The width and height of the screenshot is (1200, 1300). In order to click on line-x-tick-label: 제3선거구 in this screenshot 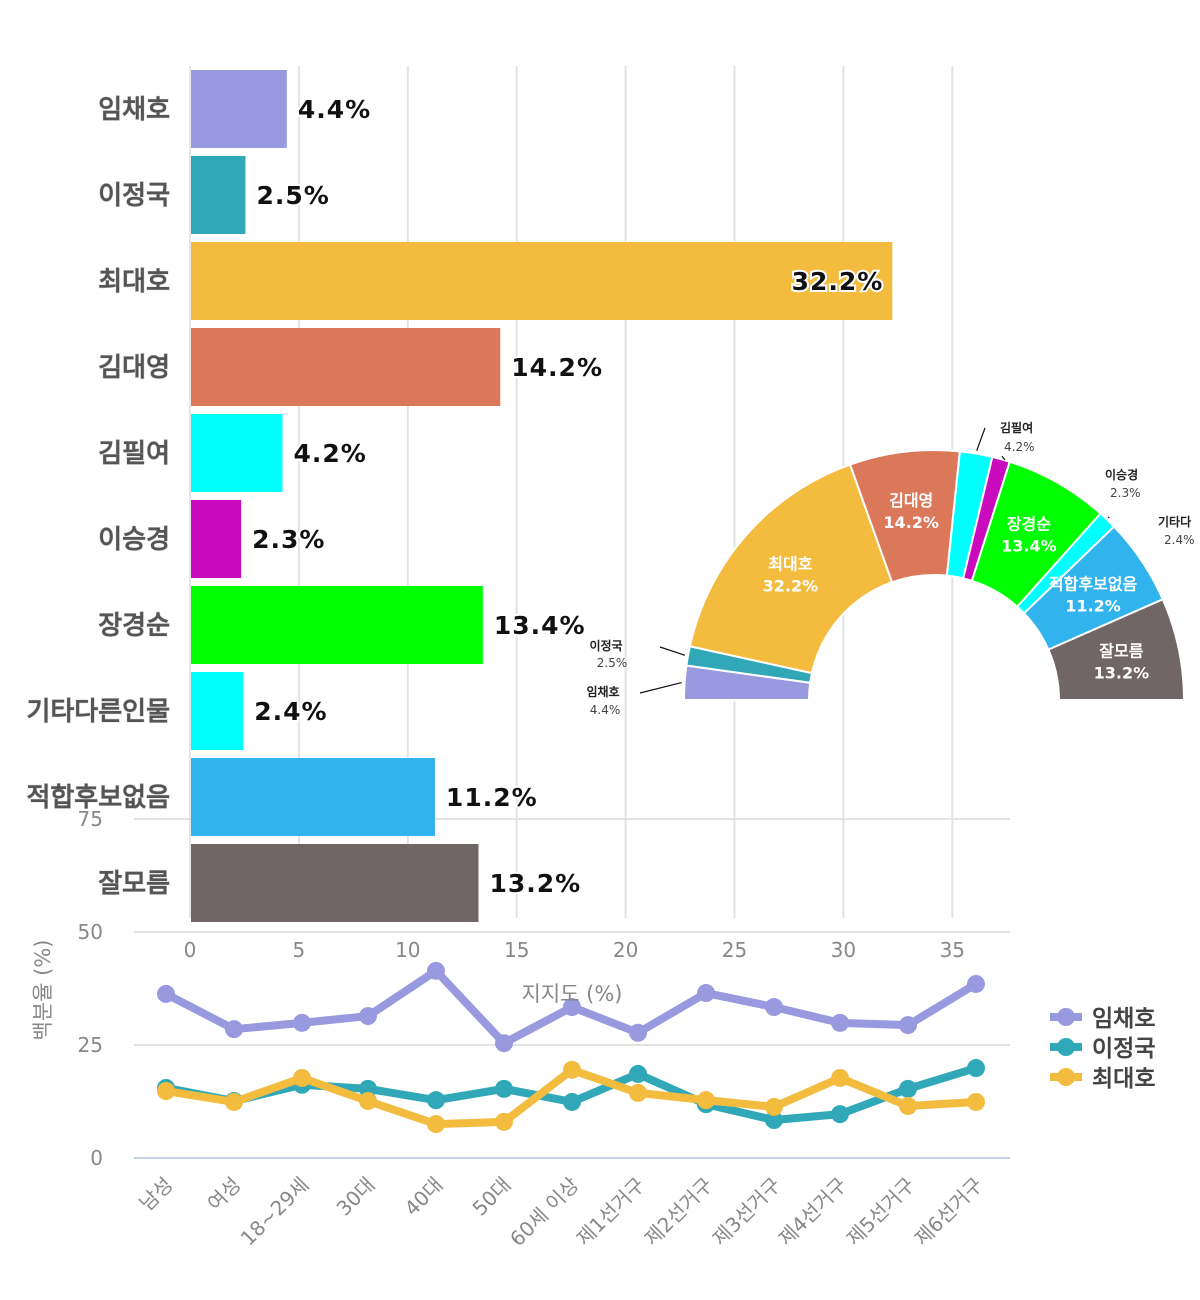, I will do `click(747, 1212)`.